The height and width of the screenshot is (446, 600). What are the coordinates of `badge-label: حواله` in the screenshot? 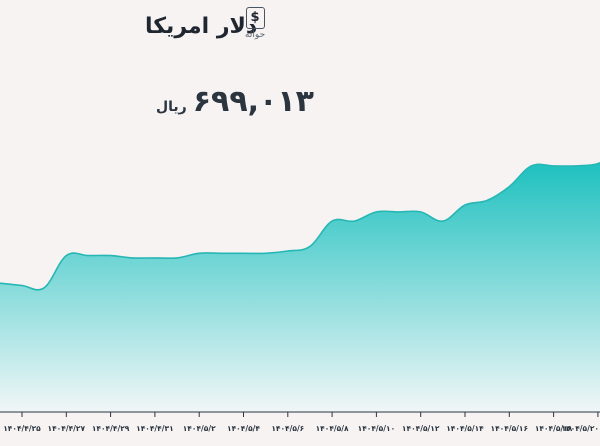 It's located at (255, 35).